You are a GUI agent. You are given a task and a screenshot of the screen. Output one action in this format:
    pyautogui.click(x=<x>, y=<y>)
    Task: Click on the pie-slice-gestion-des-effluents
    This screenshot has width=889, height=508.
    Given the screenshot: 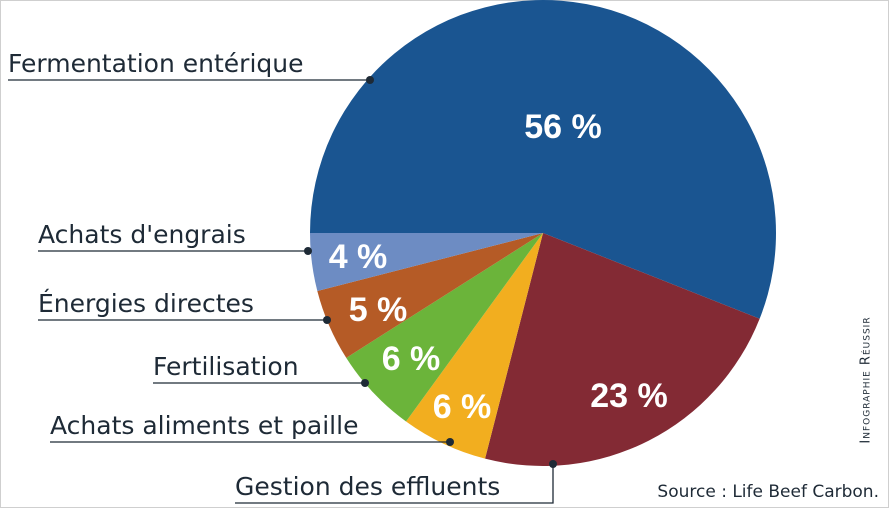 What is the action you would take?
    pyautogui.click(x=622, y=349)
    